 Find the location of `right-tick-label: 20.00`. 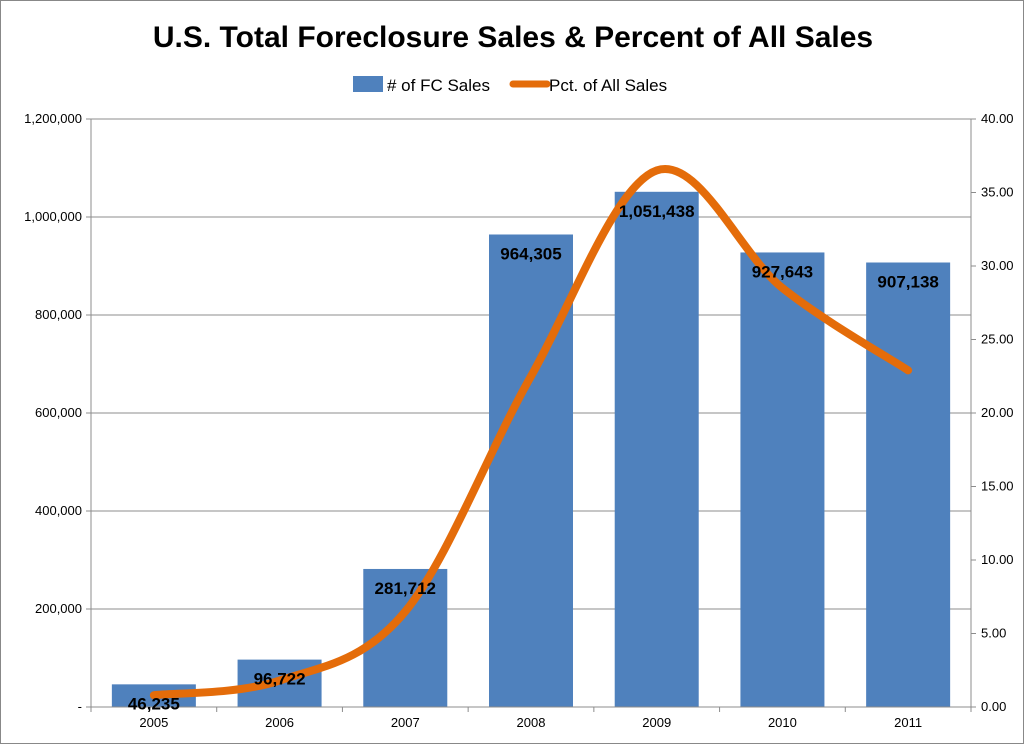

right-tick-label: 20.00 is located at coordinates (997, 412).